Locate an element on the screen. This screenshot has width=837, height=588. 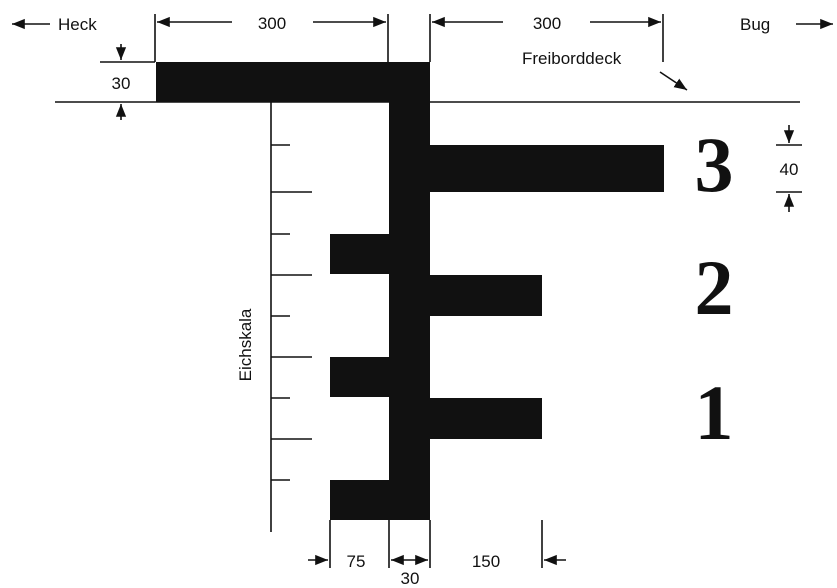
dim-long-bar-length: 150 is located at coordinates (486, 561).